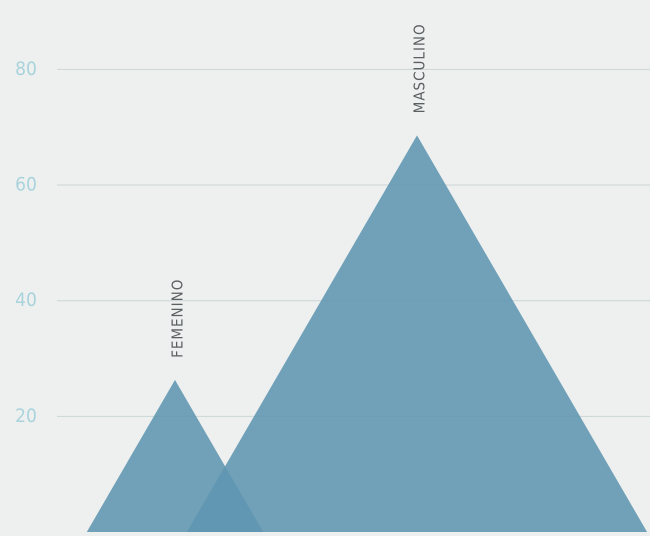 This screenshot has width=650, height=536. What do you see at coordinates (420, 68) in the screenshot?
I see `category-label: MASCULINO` at bounding box center [420, 68].